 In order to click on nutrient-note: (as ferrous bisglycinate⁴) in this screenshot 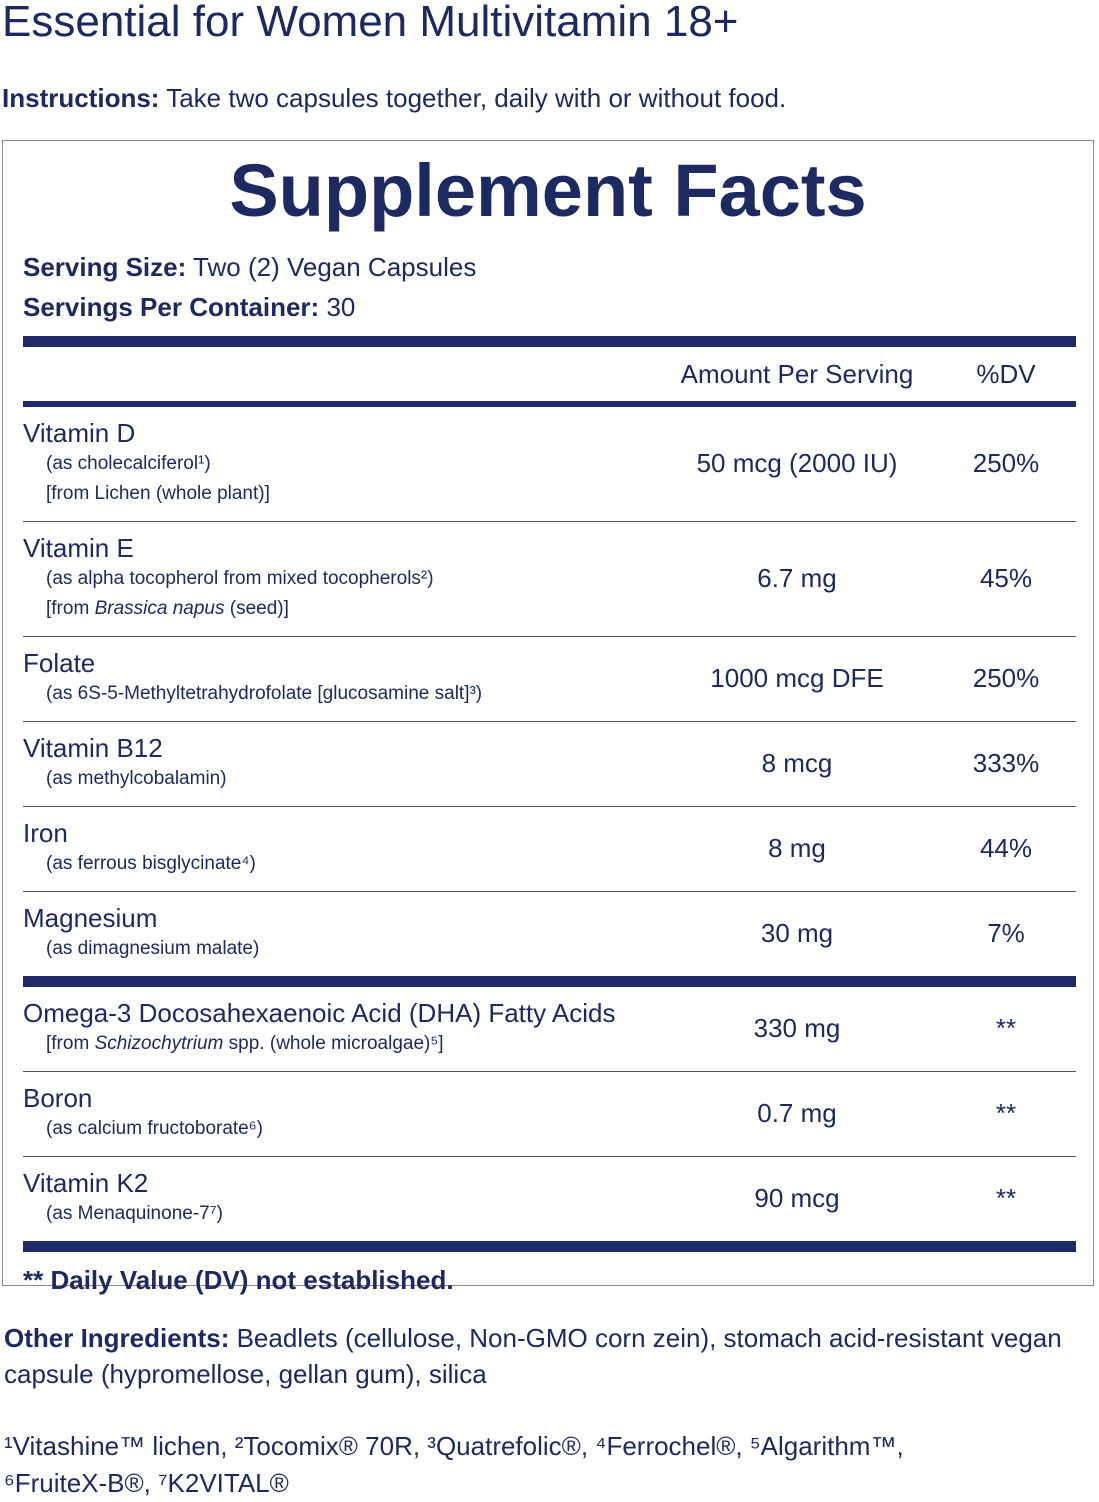, I will do `click(343, 864)`.